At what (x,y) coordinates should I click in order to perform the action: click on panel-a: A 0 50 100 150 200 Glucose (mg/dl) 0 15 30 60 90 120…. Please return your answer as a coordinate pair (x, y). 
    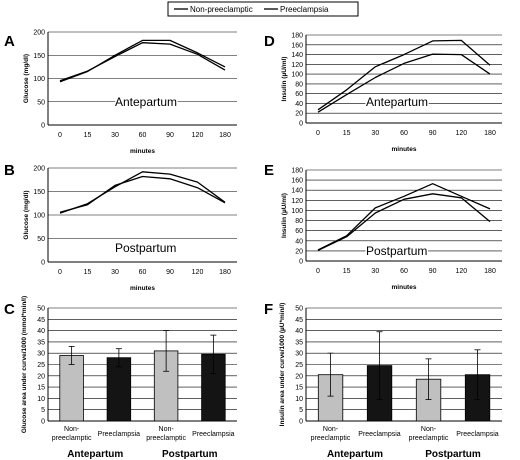
    Looking at the image, I should click on (120, 92).